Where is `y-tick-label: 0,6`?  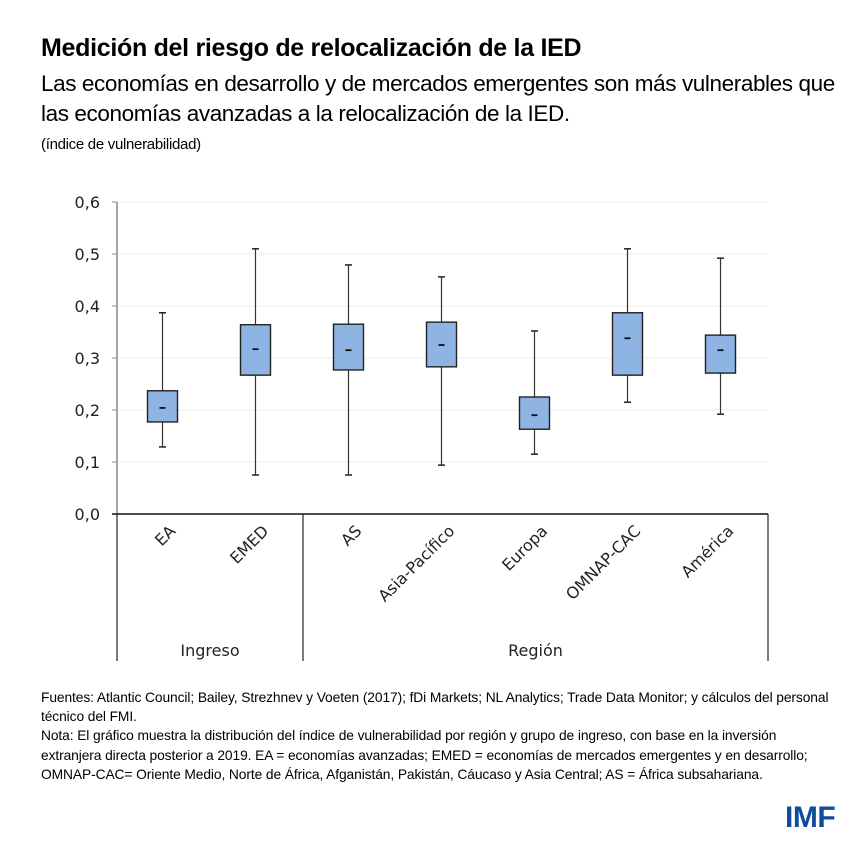
y-tick-label: 0,6 is located at coordinates (87, 202).